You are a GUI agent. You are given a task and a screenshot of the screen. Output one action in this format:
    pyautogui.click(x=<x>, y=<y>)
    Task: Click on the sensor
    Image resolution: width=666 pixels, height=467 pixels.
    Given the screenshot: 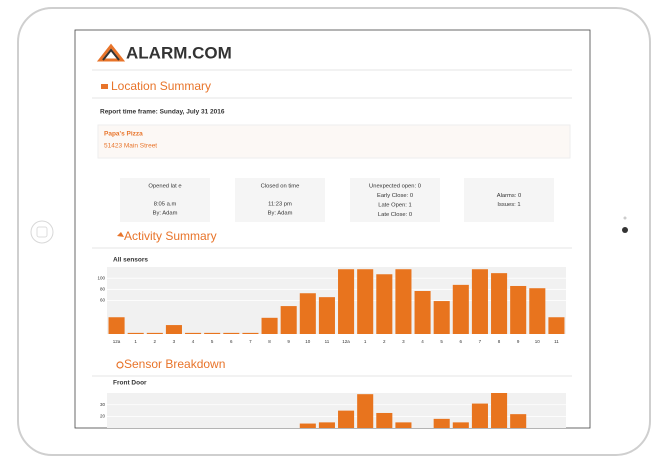 What is the action you would take?
    pyautogui.click(x=625, y=218)
    